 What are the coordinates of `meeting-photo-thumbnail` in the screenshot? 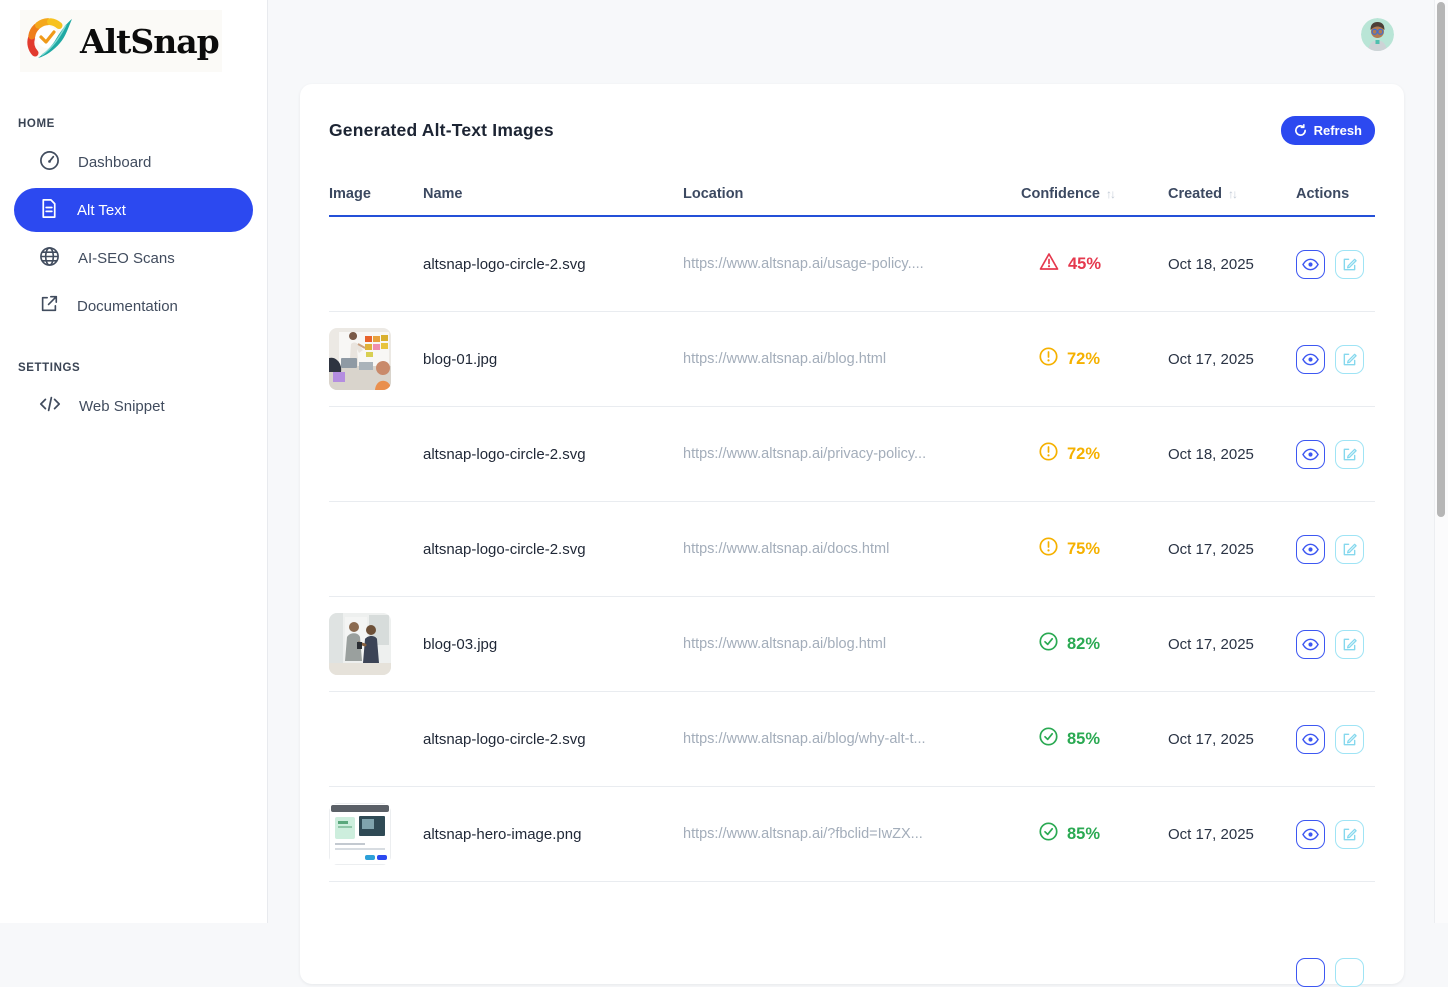 It's located at (360, 359).